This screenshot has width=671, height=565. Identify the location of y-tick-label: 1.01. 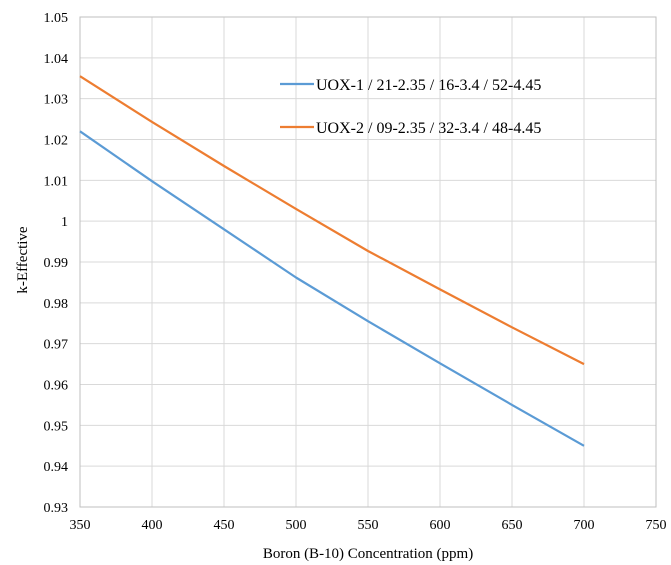
(56, 181).